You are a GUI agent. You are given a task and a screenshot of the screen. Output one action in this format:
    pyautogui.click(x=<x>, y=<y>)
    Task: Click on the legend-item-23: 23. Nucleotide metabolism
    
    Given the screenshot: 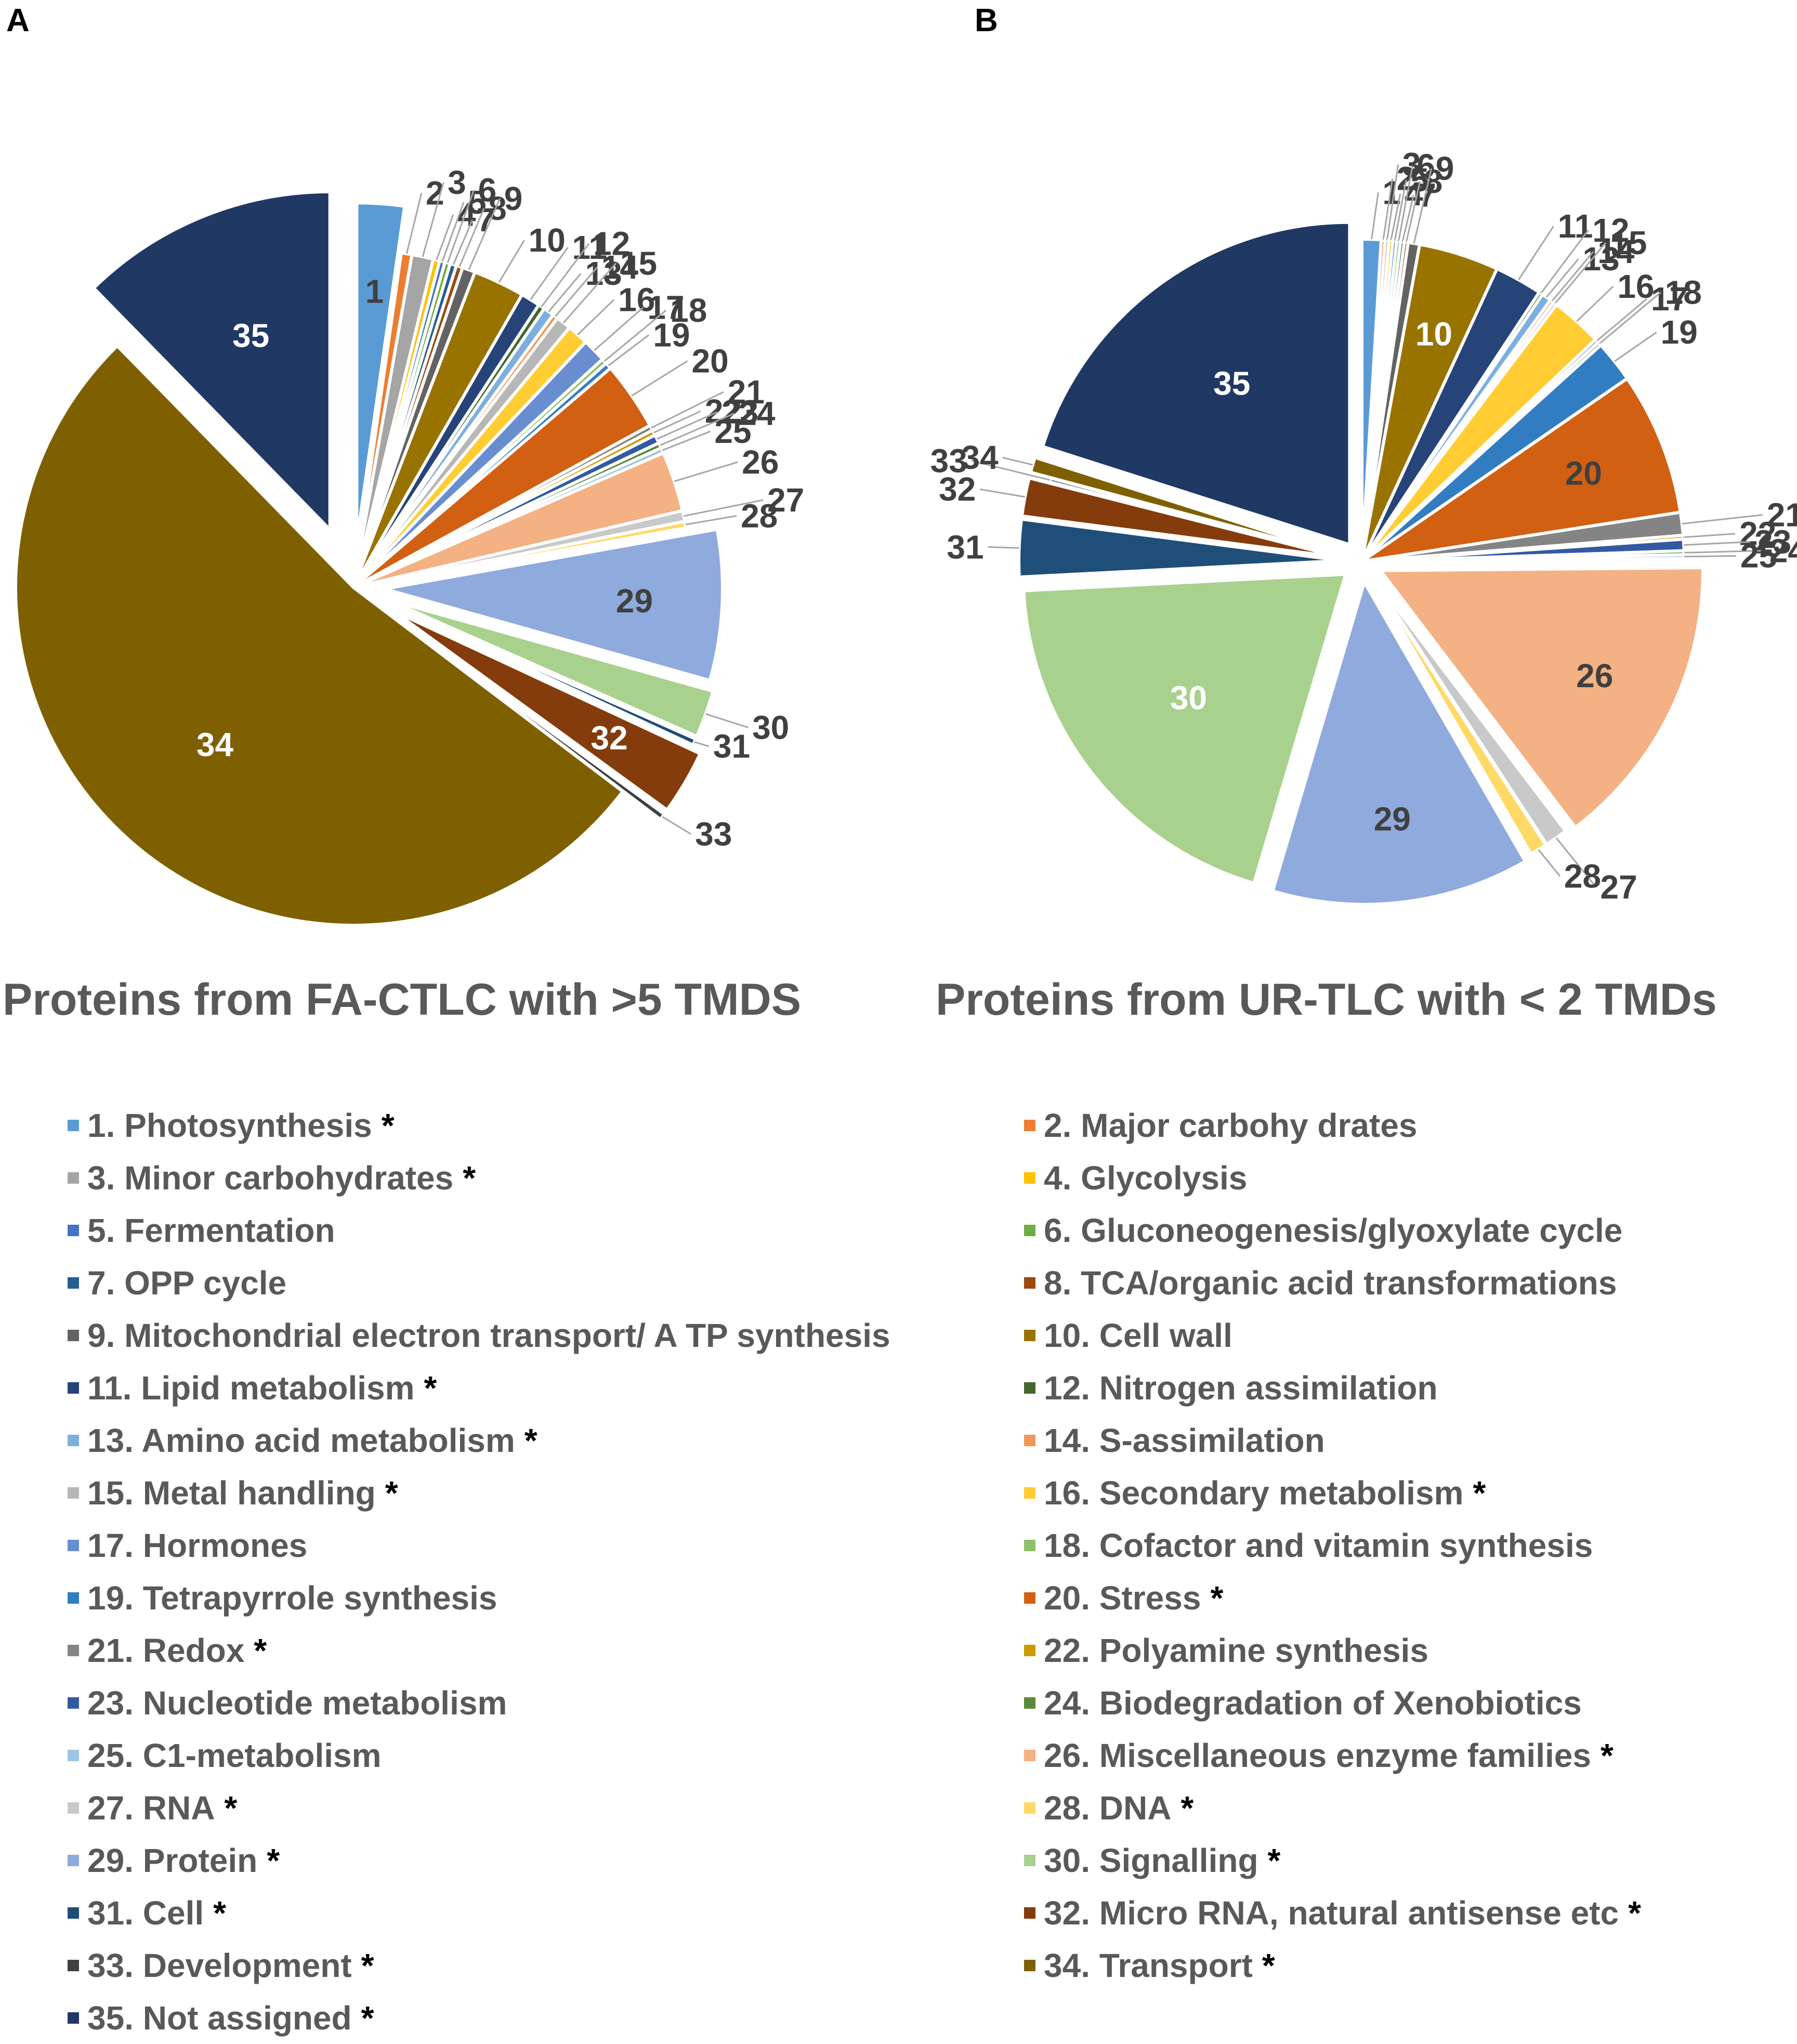 What is the action you would take?
    pyautogui.click(x=287, y=1703)
    